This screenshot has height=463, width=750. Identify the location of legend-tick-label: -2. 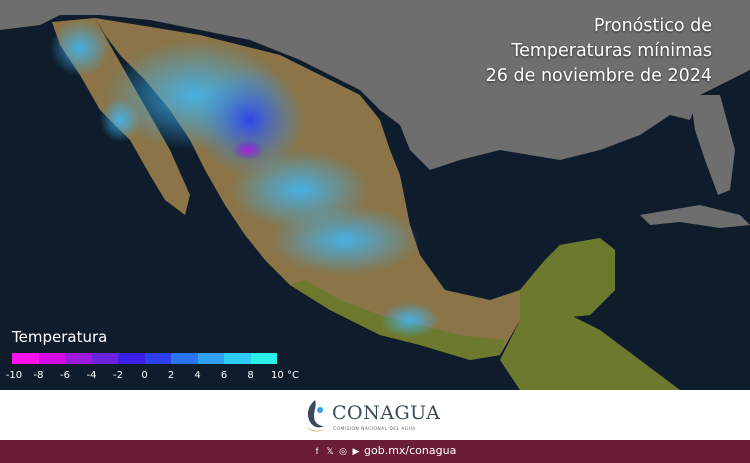
(118, 375).